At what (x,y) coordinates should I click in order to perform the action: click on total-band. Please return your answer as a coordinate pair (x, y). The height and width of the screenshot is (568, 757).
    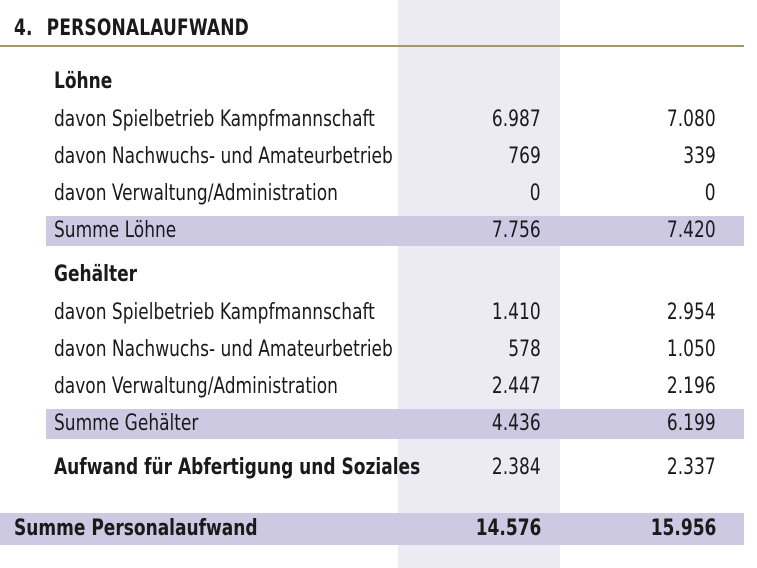
    Looking at the image, I should click on (372, 529).